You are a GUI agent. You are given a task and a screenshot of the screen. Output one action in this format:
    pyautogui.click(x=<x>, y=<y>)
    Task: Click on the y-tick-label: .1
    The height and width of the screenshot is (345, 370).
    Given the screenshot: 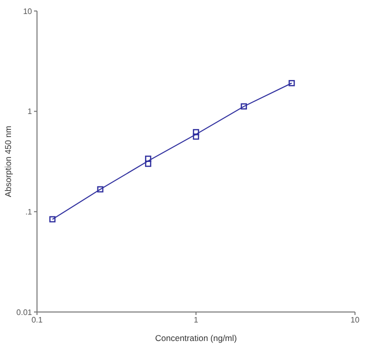 What is the action you would take?
    pyautogui.click(x=29, y=212)
    